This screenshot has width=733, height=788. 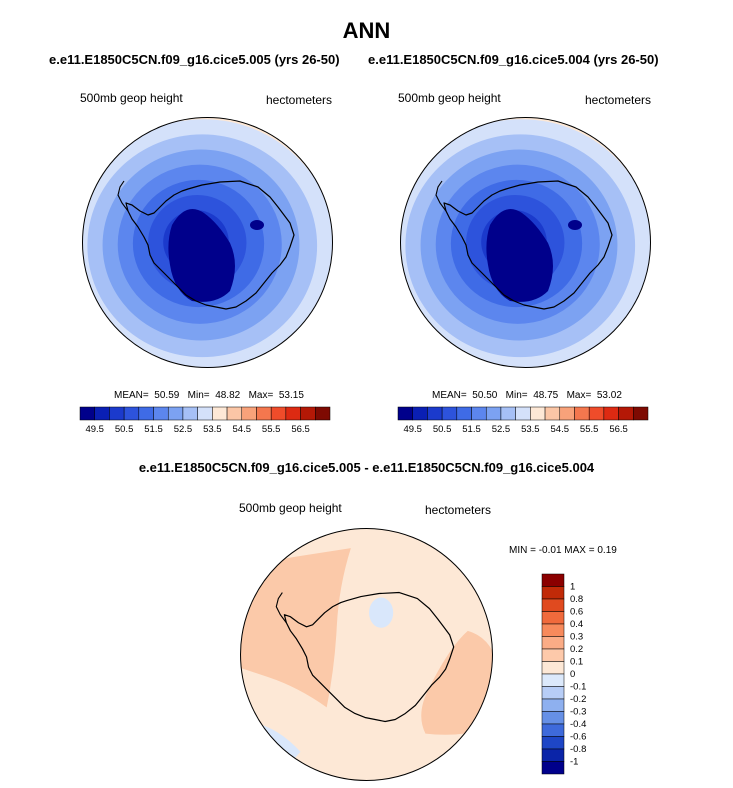 What do you see at coordinates (291, 395) in the screenshot?
I see `panel1-max-value: 53.15` at bounding box center [291, 395].